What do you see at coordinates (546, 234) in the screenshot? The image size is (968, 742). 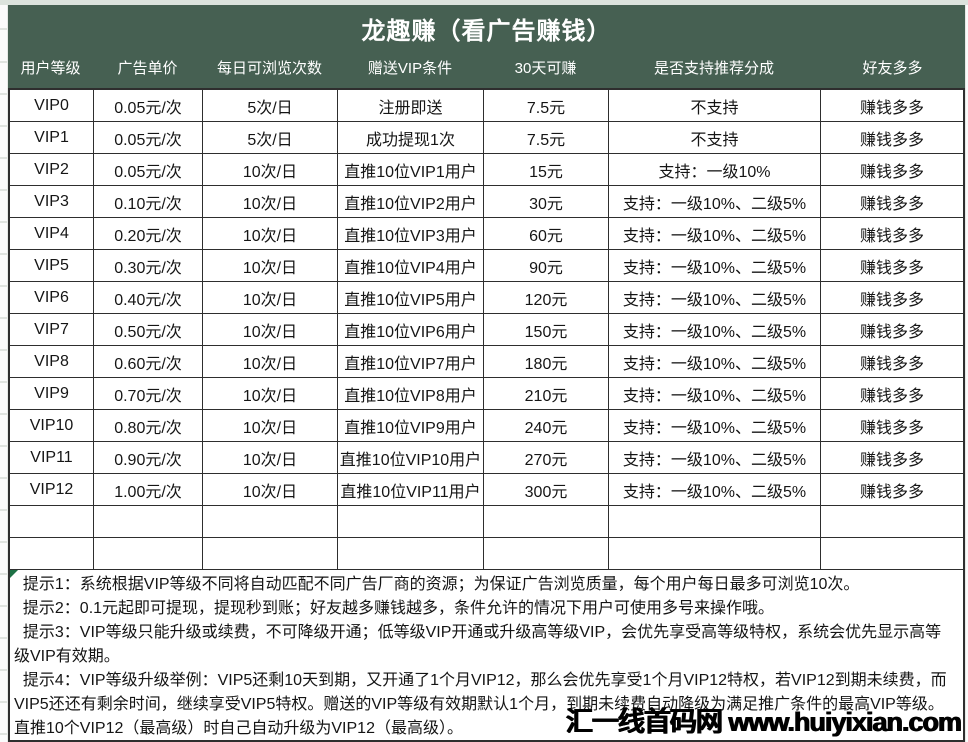 I see `table-cell: 60元` at bounding box center [546, 234].